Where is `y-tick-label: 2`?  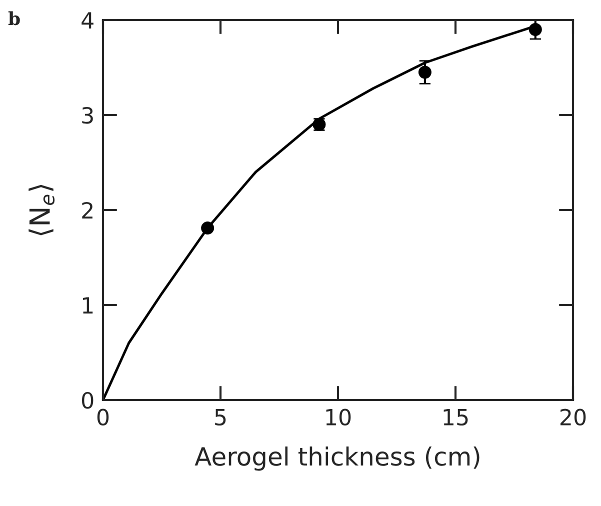 y-tick-label: 2 is located at coordinates (87, 210).